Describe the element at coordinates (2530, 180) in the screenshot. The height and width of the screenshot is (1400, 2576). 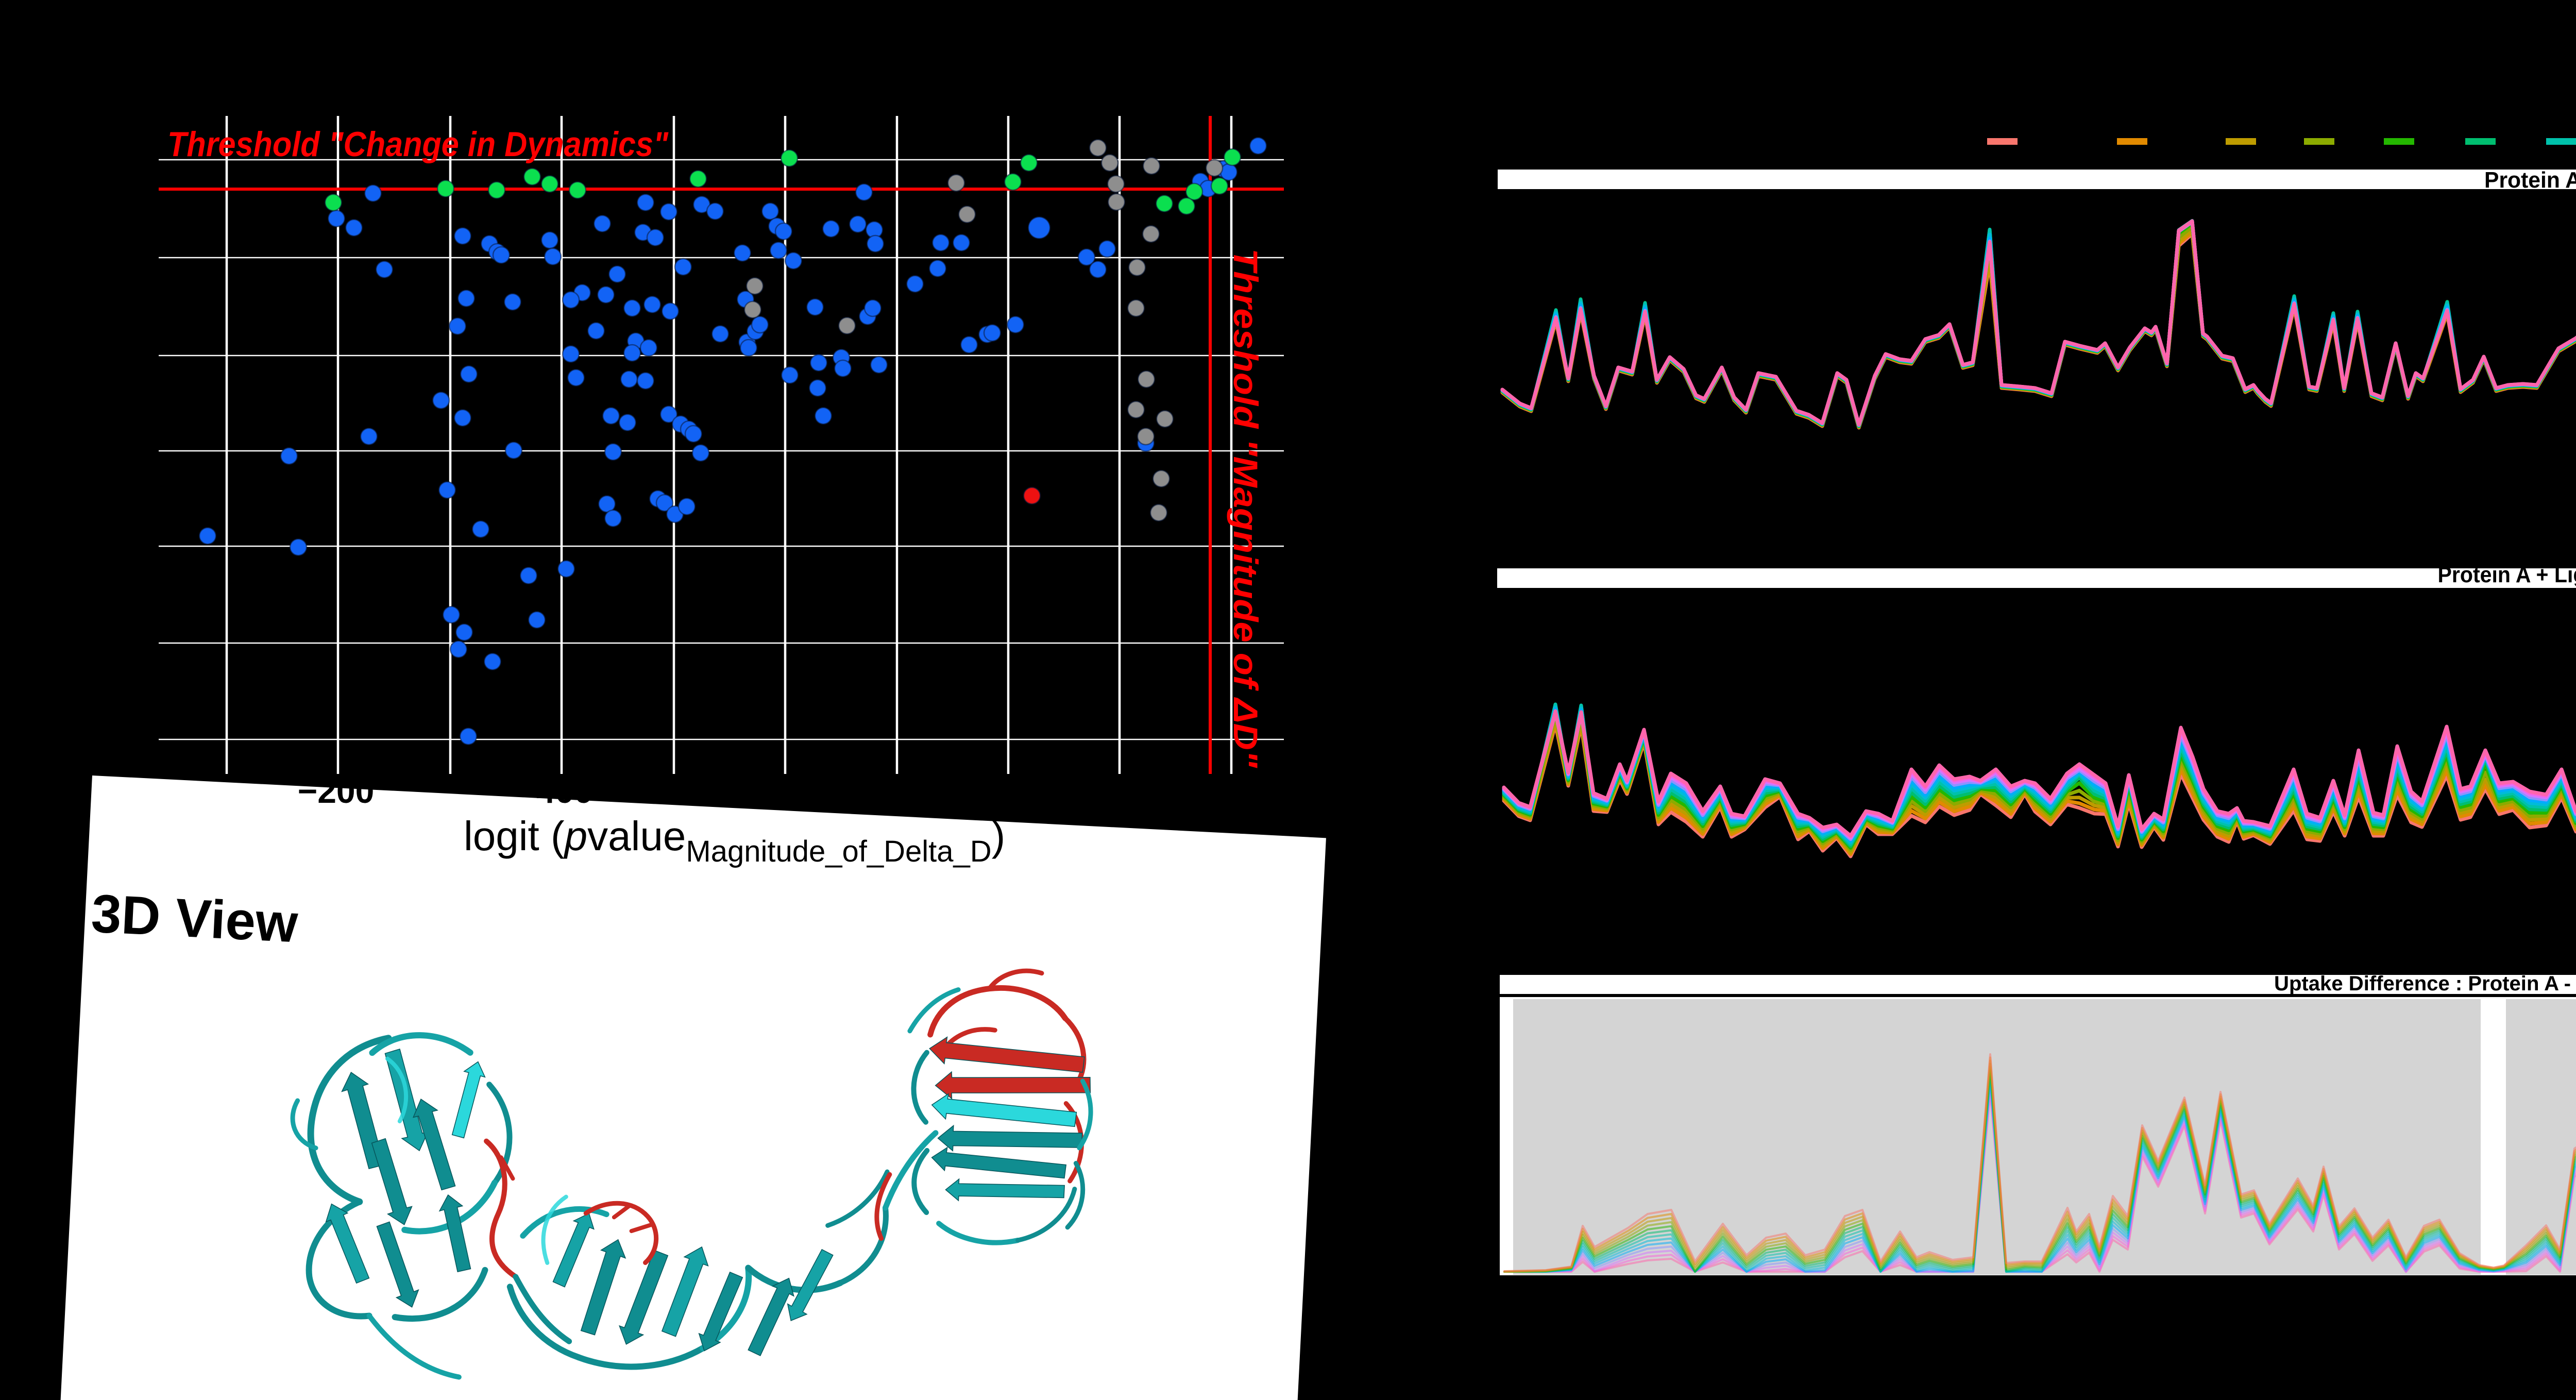
I see `svg-text: Protein A` at that location.